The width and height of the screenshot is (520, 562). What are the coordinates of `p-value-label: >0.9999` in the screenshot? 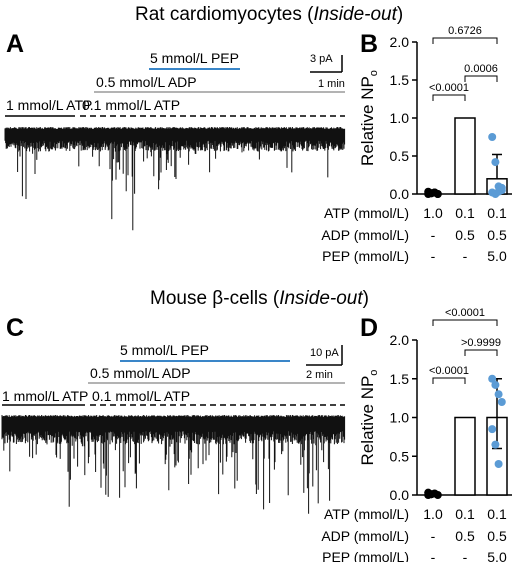 It's located at (481, 343).